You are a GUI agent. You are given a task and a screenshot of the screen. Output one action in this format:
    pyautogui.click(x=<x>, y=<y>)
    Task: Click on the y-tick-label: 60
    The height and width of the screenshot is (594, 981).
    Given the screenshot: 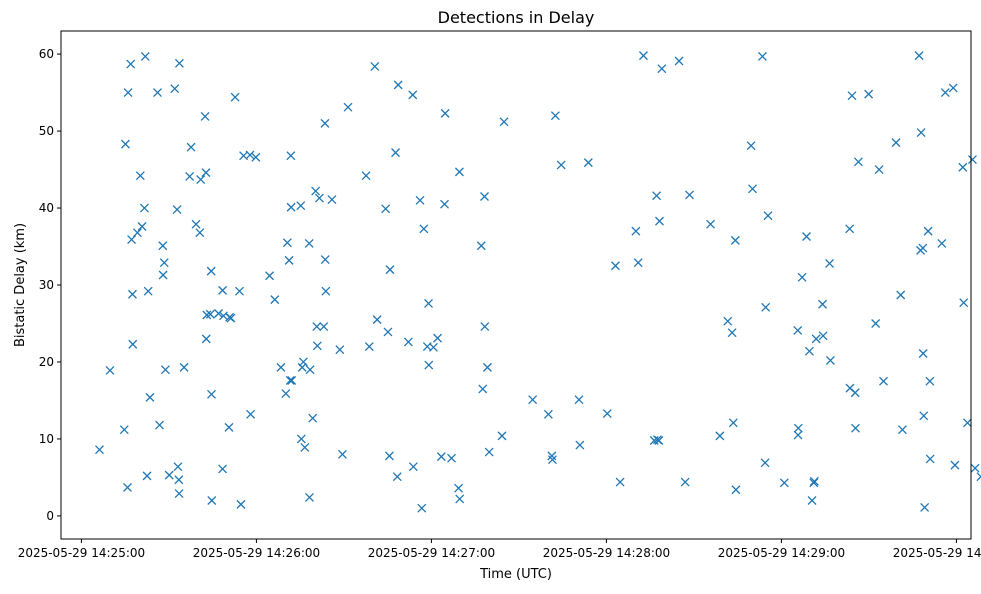 What is the action you would take?
    pyautogui.click(x=46, y=54)
    